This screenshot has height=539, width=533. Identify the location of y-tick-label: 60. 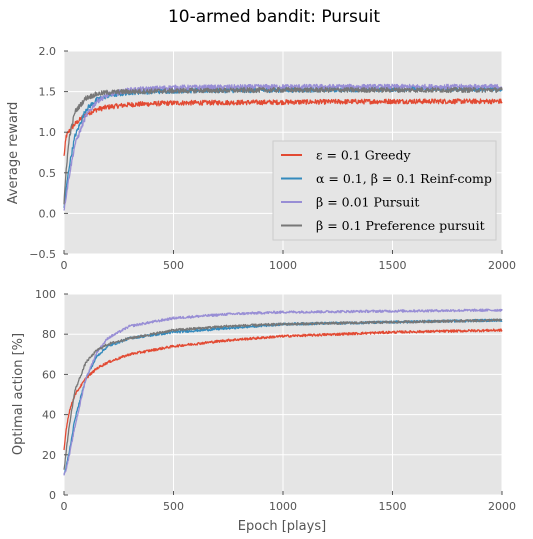
(49, 374).